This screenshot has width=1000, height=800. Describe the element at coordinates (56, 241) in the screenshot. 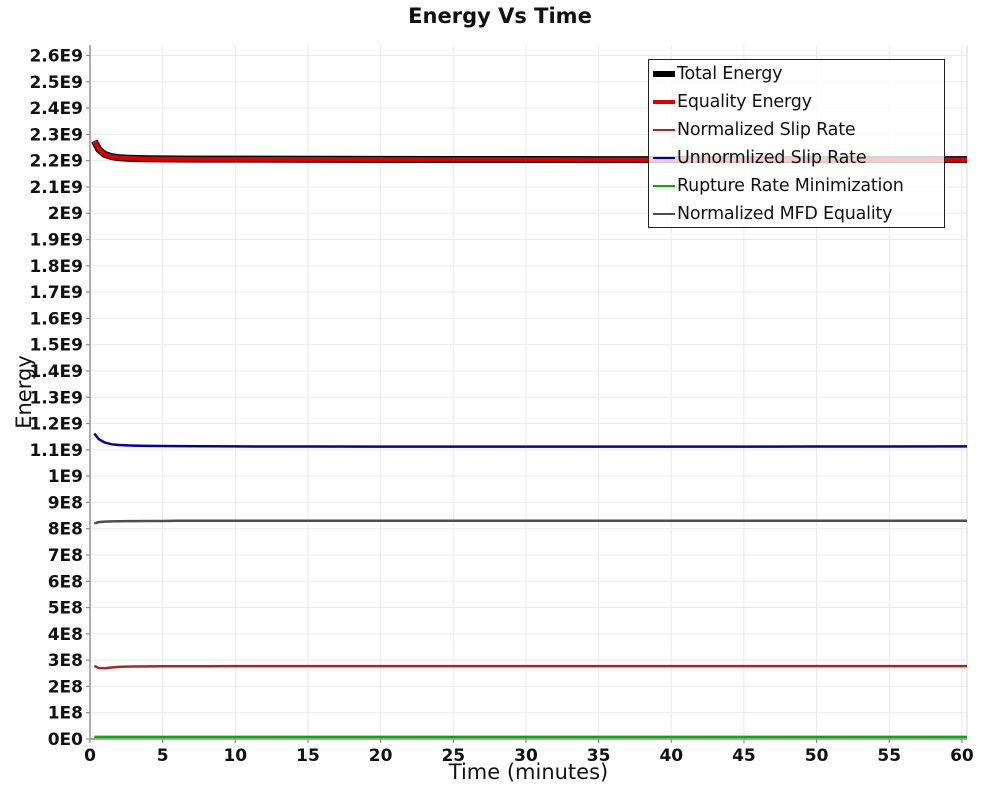

I see `y-tick-label: 1.9E9` at that location.